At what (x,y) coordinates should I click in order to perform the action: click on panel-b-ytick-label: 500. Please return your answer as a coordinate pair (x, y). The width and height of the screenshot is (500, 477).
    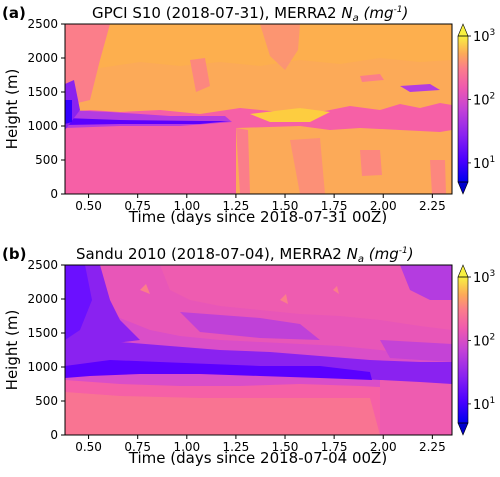
    Looking at the image, I should click on (46, 401).